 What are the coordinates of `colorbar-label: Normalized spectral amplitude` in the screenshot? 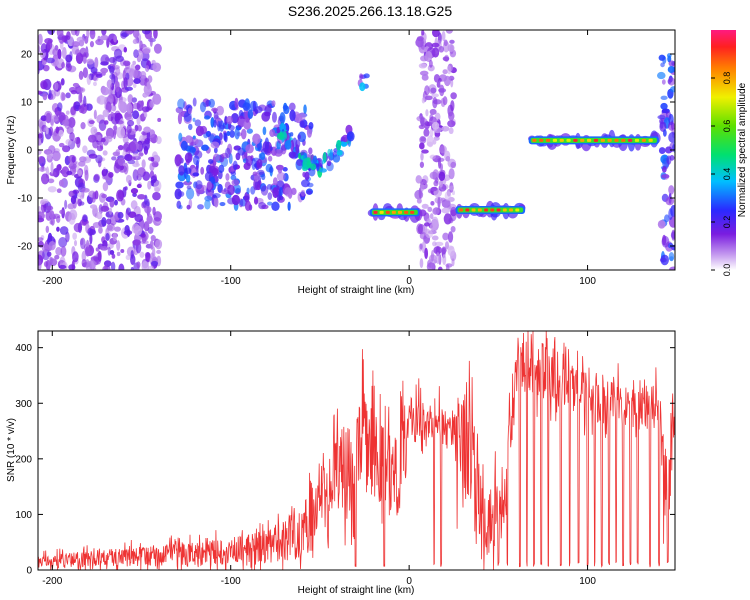 It's located at (742, 149).